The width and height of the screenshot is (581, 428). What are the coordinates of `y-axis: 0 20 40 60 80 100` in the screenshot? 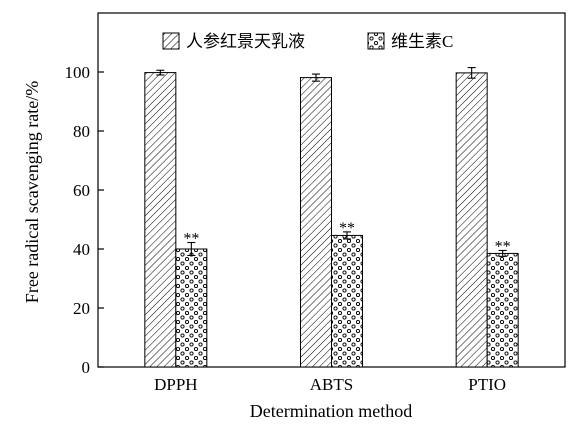 It's located at (84, 220).